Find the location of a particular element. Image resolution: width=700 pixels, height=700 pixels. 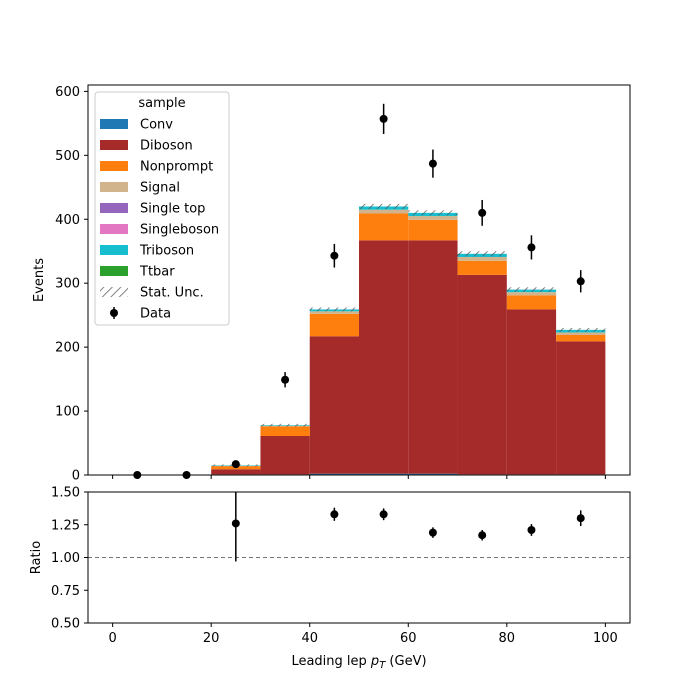

ratio-y-tick-label: 1.00 is located at coordinates (65, 558).